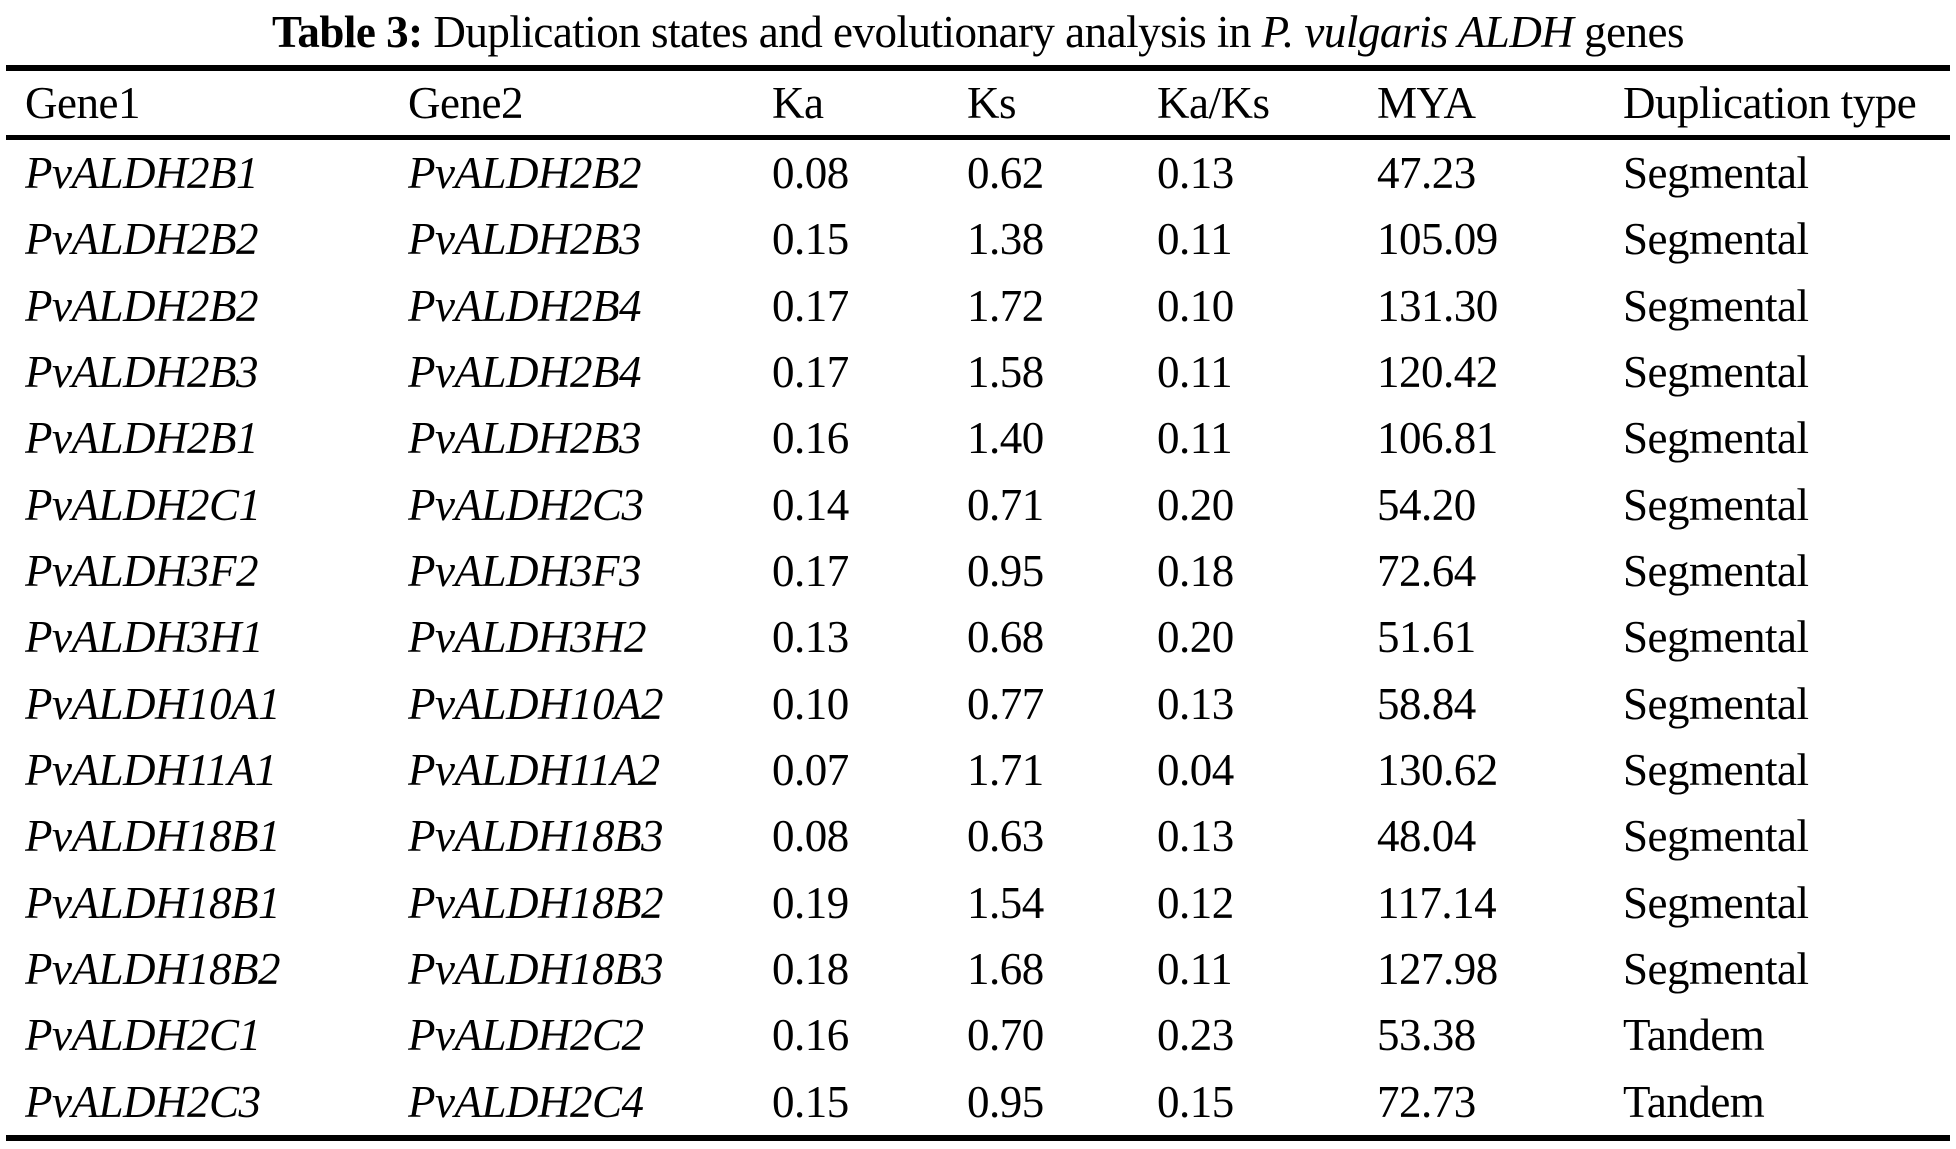  I want to click on column-header-gene2: Gene2, so click(465, 103).